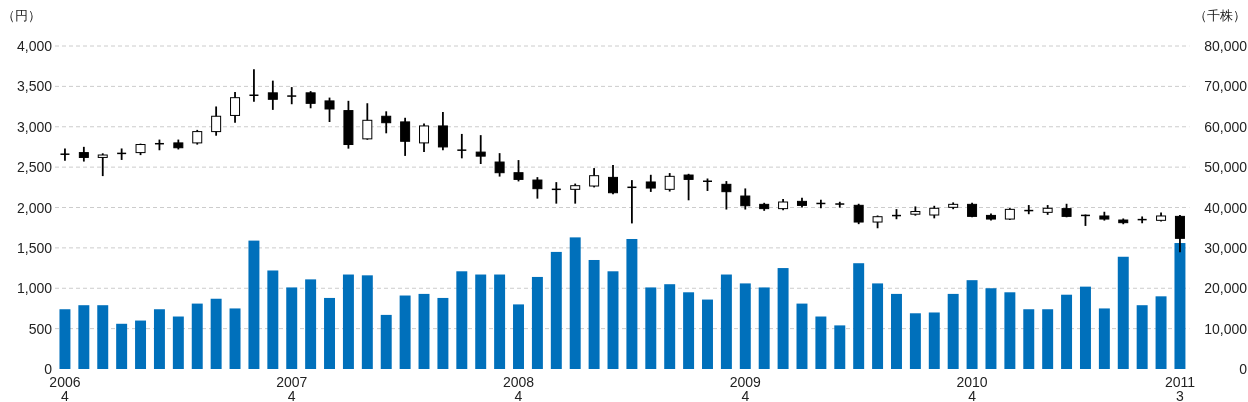 Image resolution: width=1248 pixels, height=402 pixels. I want to click on y-tick-label: 500, so click(40, 328).